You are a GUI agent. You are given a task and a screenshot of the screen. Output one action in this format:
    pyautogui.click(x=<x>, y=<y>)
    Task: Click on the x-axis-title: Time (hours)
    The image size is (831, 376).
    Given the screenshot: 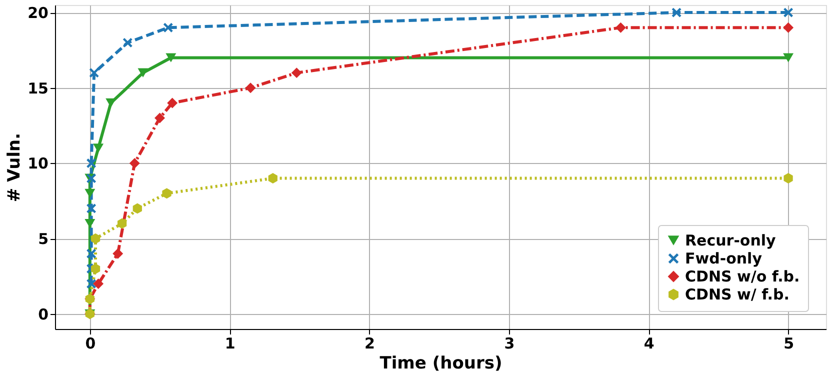 What is the action you would take?
    pyautogui.click(x=441, y=364)
    